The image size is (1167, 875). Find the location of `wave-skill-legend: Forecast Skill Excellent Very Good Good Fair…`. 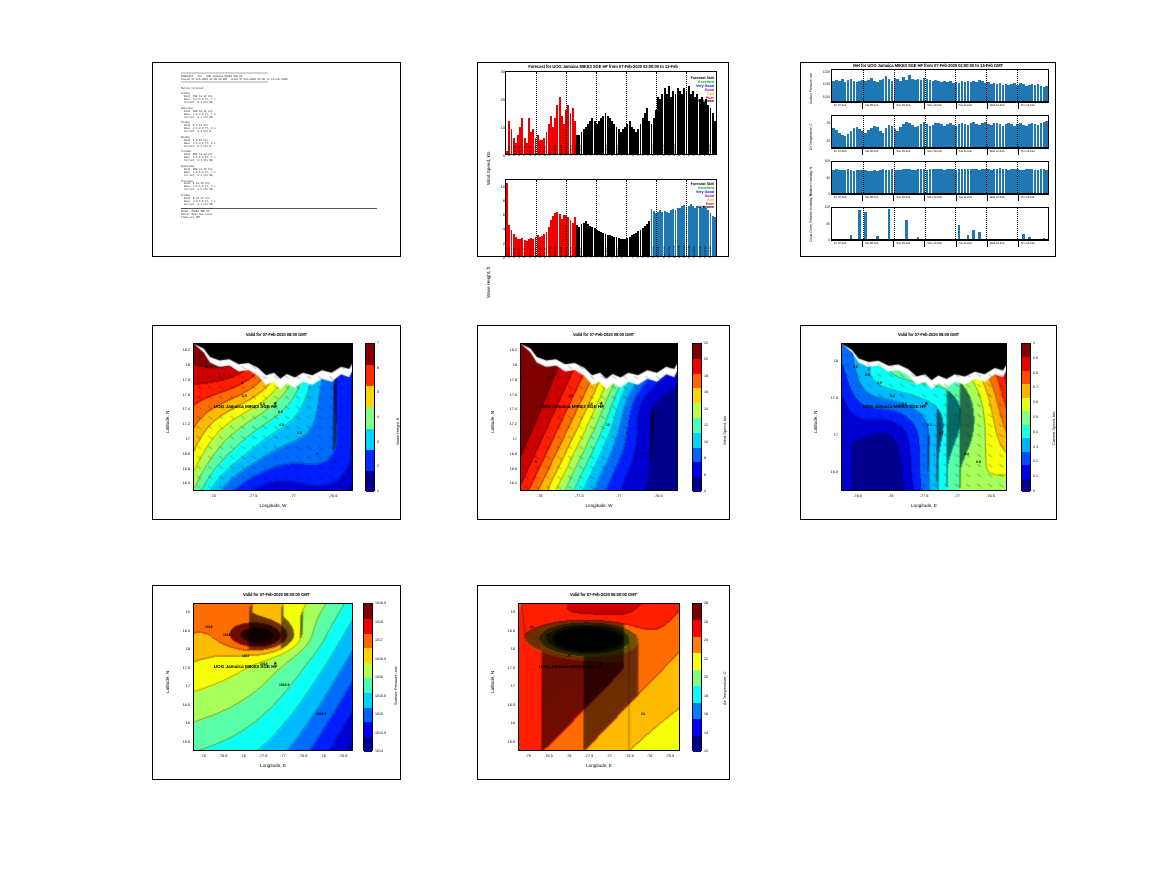

wave-skill-legend: Forecast Skill Excellent Very Good Good Fair… is located at coordinates (702, 196).